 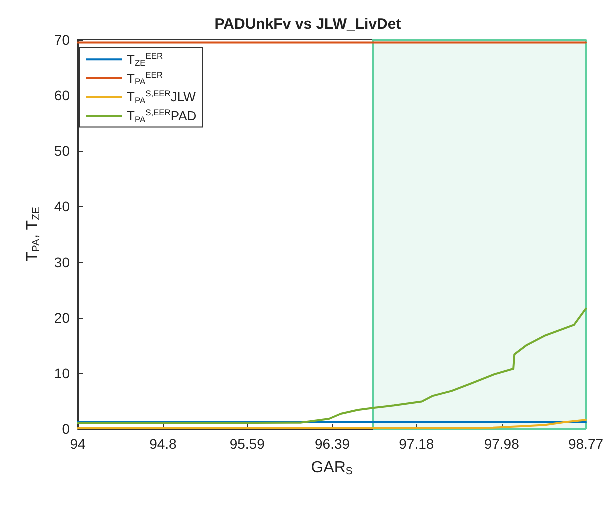 I want to click on y-axis-title: TPA, TZE, so click(x=33, y=234).